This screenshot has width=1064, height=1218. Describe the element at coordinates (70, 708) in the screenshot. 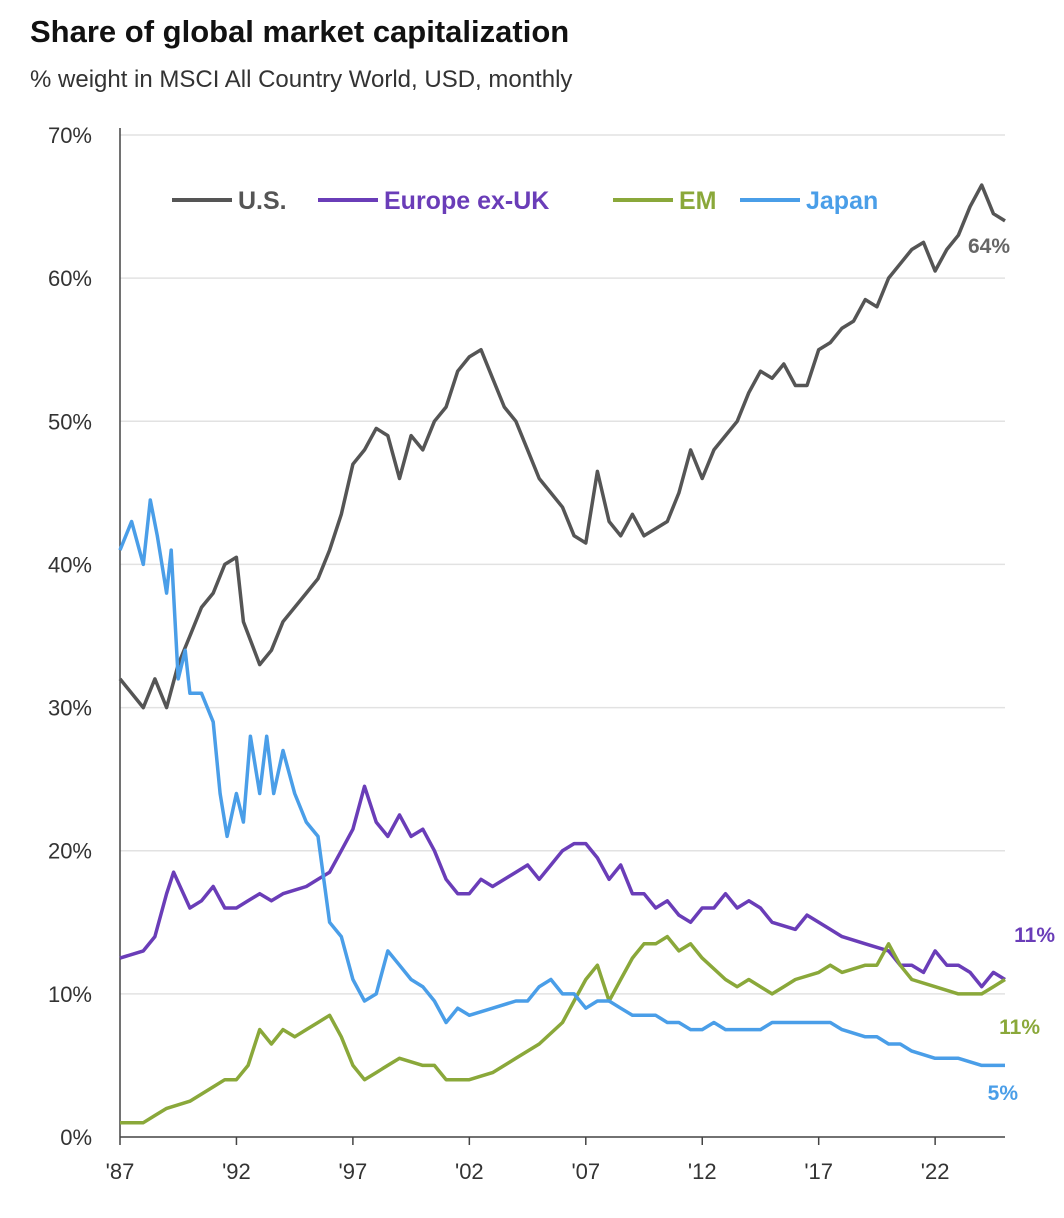

I see `y-tick-label: 30%` at that location.